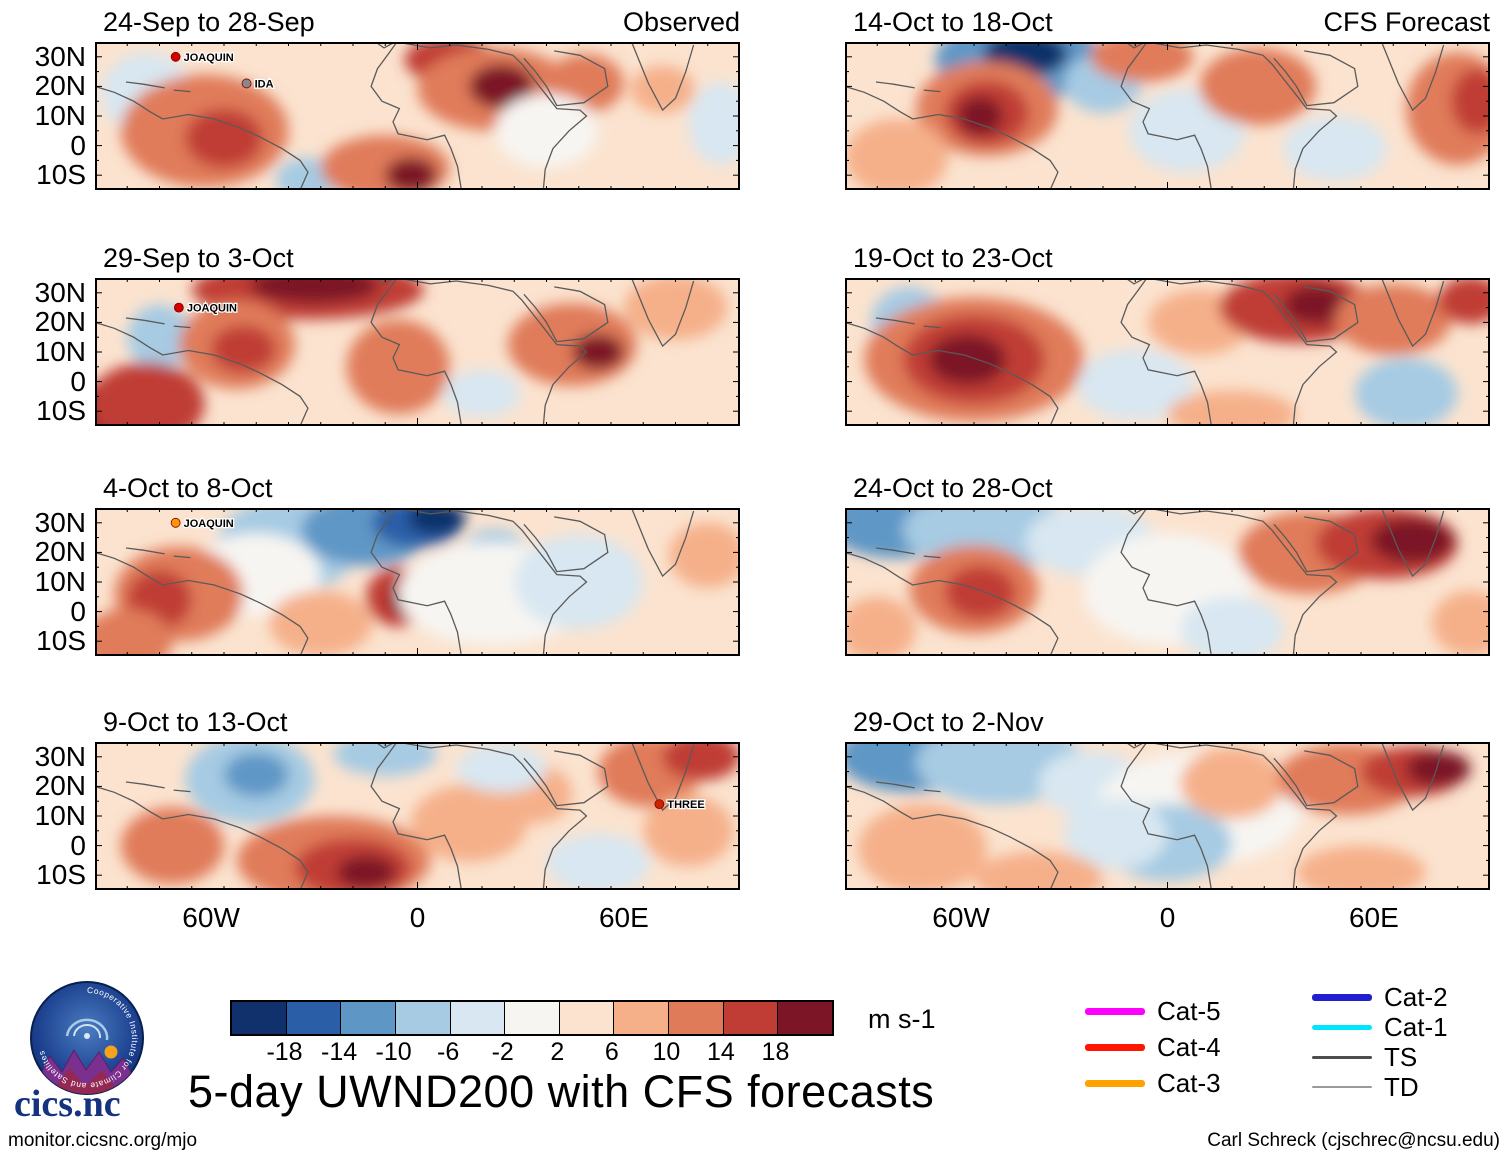 The image size is (1510, 1159). Describe the element at coordinates (948, 722) in the screenshot. I see `panel-date-range: 29-Oct to 2-Nov` at that location.